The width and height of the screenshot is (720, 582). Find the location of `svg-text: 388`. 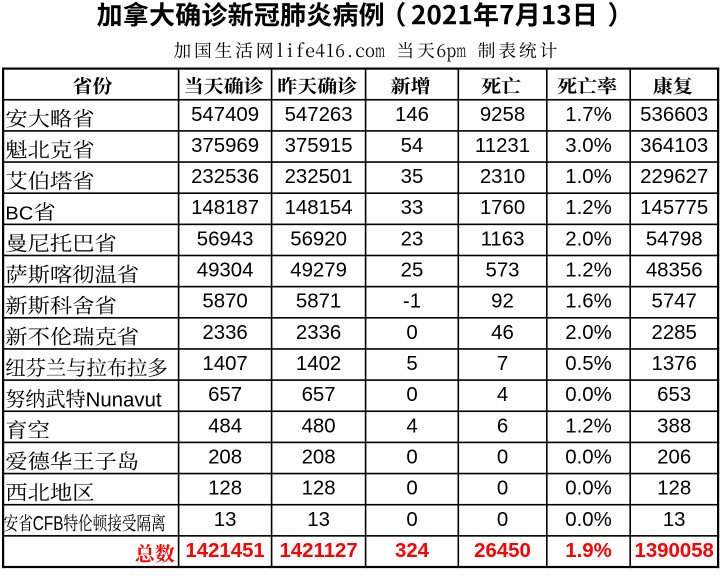

svg-text: 388 is located at coordinates (674, 426).